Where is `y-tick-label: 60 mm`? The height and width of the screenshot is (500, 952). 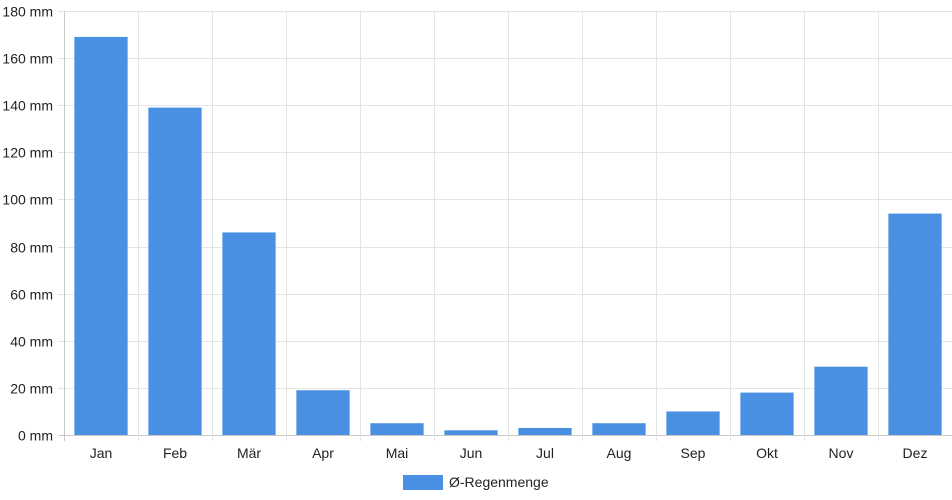
y-tick-label: 60 mm is located at coordinates (31, 295).